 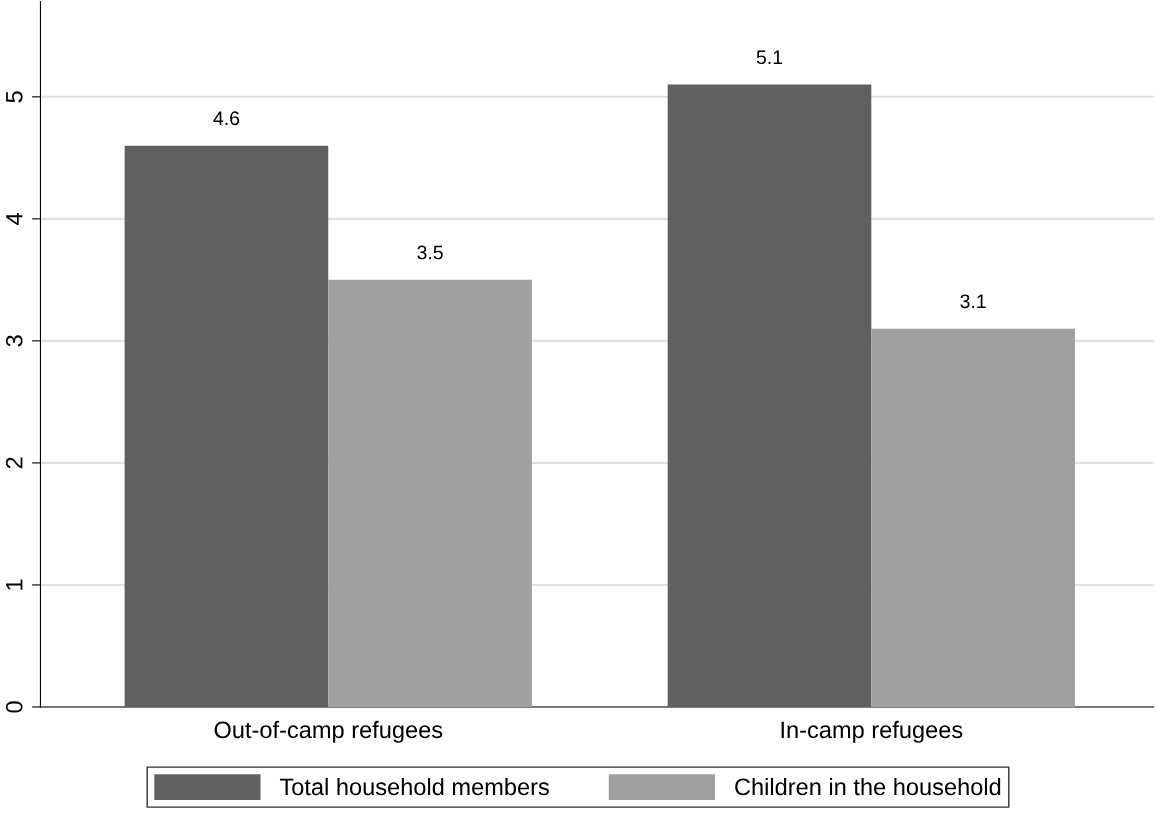 I want to click on data-label: 3.5, so click(x=430, y=252).